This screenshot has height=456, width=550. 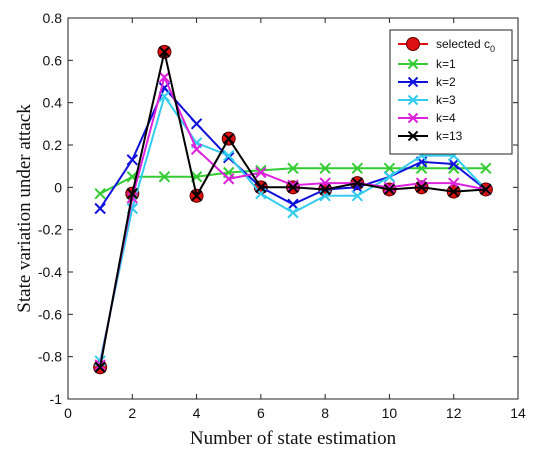 What do you see at coordinates (197, 413) in the screenshot?
I see `x-tick-label: 4` at bounding box center [197, 413].